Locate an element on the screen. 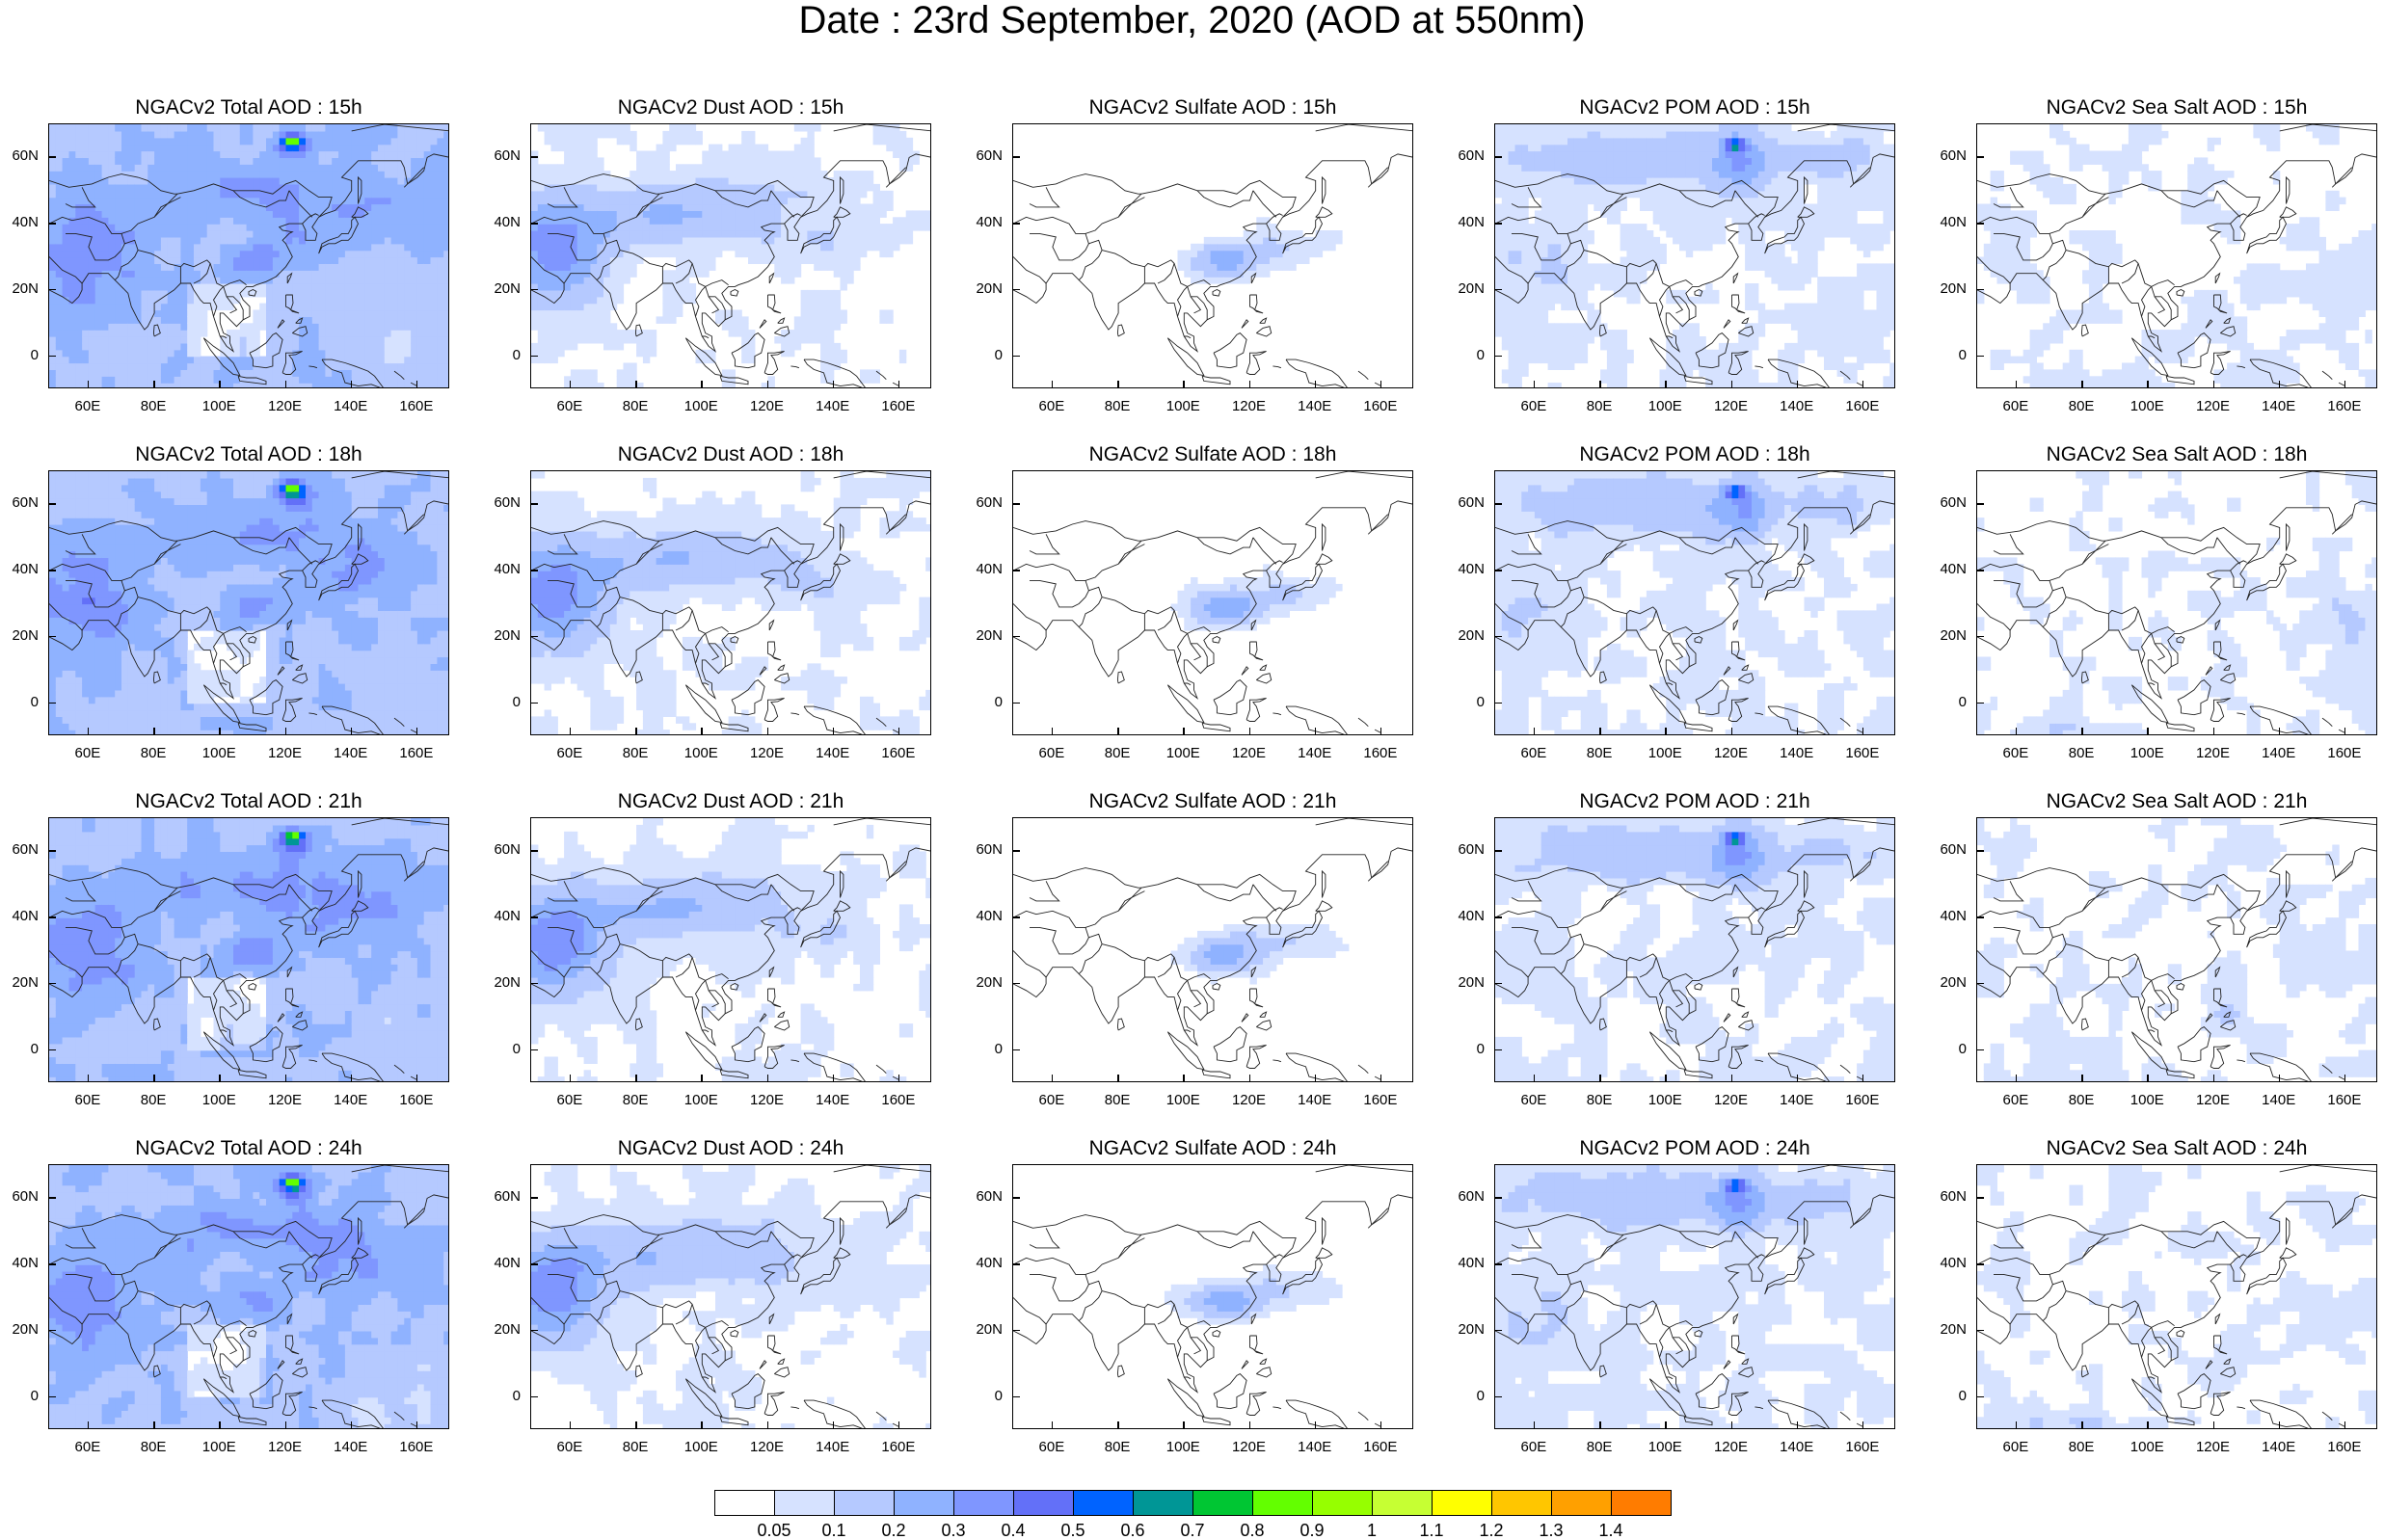  panel-title: NGACv2 Total AOD : 18h is located at coordinates (249, 454).